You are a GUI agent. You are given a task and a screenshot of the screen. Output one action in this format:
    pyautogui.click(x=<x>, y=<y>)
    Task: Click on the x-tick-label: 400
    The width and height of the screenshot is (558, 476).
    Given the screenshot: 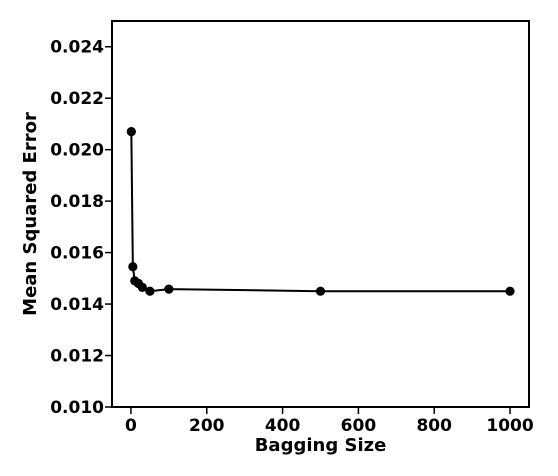 What is the action you would take?
    pyautogui.click(x=283, y=426)
    